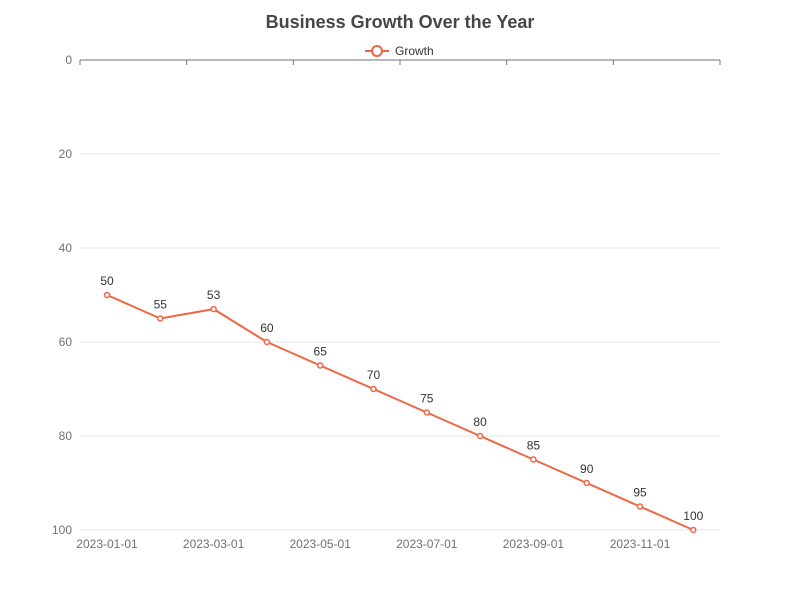  I want to click on data-label: 80, so click(480, 422).